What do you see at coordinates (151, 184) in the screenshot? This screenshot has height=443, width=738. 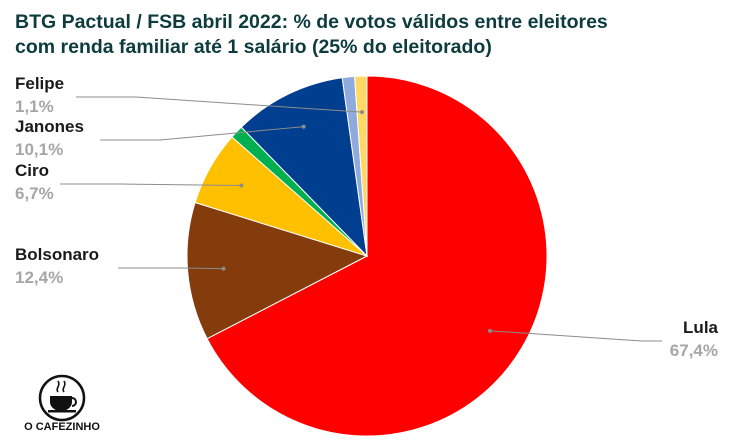 I see `leader-line-ciro` at bounding box center [151, 184].